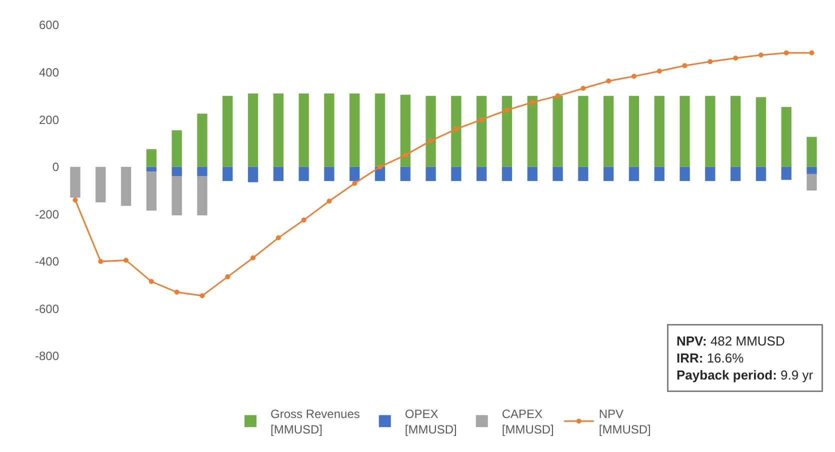 The width and height of the screenshot is (835, 452). Describe the element at coordinates (56, 167) in the screenshot. I see `y-tick-label: 0` at that location.